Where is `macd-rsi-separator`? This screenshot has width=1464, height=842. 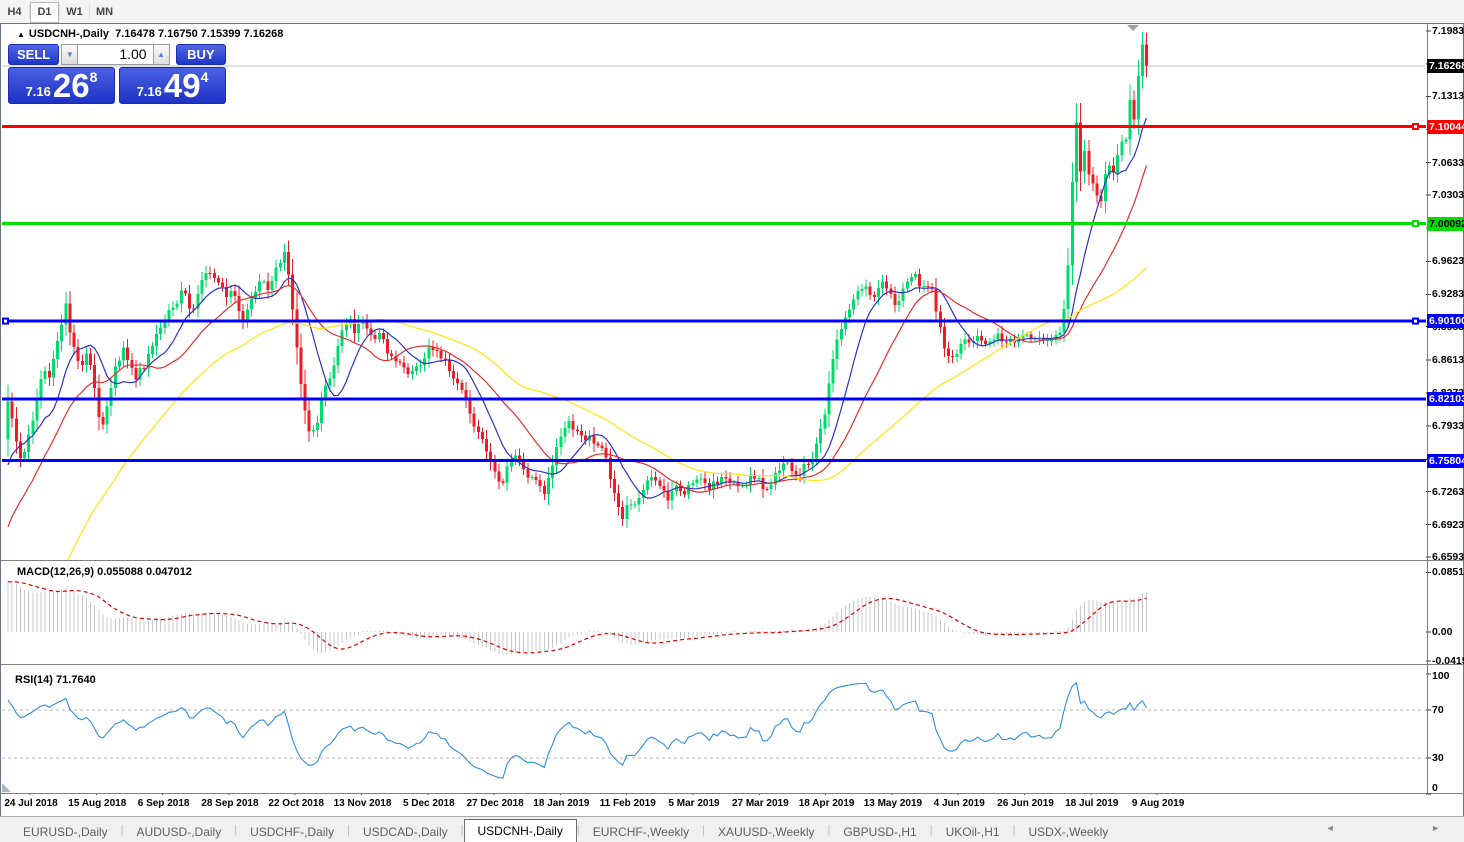
macd-rsi-separator is located at coordinates (732, 665).